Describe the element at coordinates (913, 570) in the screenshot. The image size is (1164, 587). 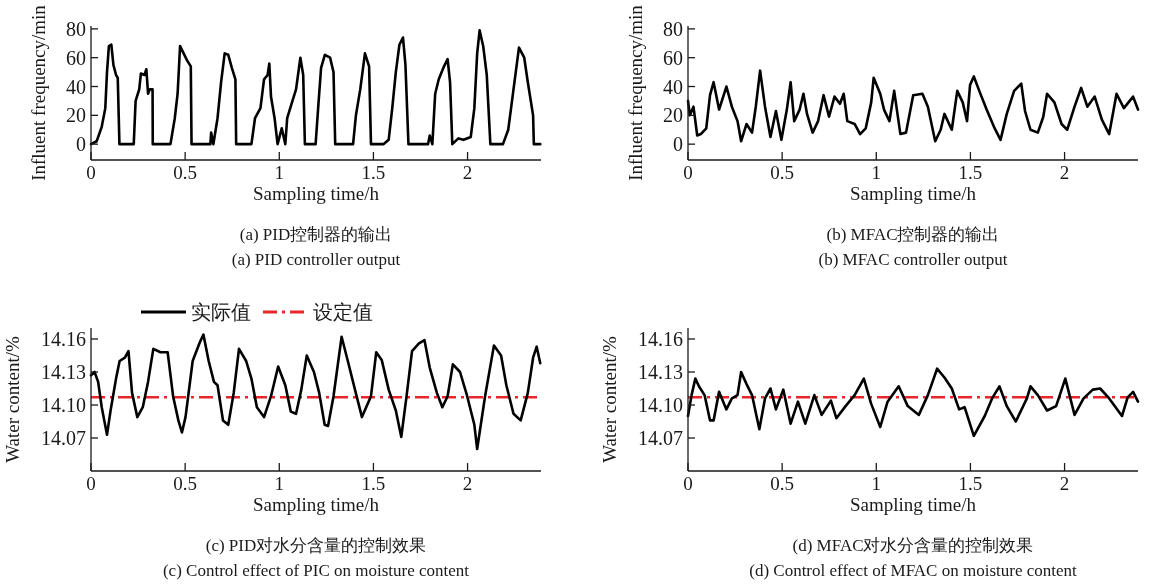
I see `text: (d) Control effect of MFAC on moisture content` at that location.